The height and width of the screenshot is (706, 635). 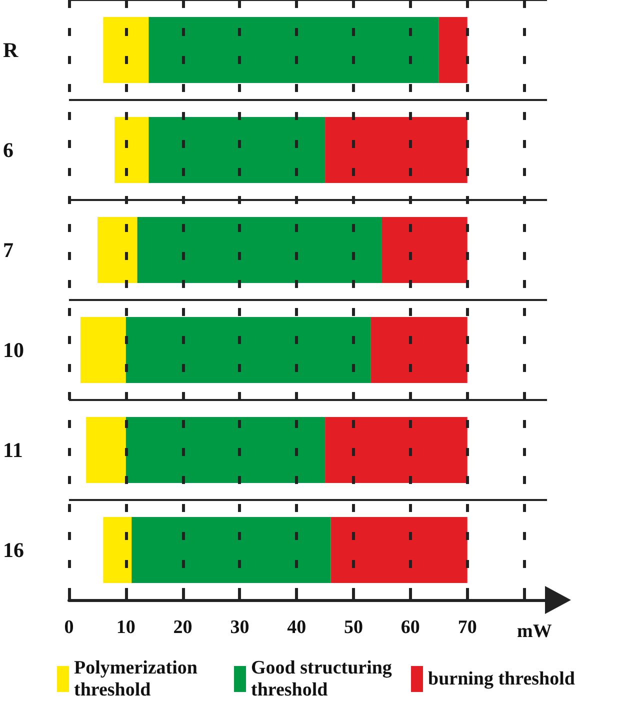 I want to click on y-tick-label: R, so click(x=11, y=50).